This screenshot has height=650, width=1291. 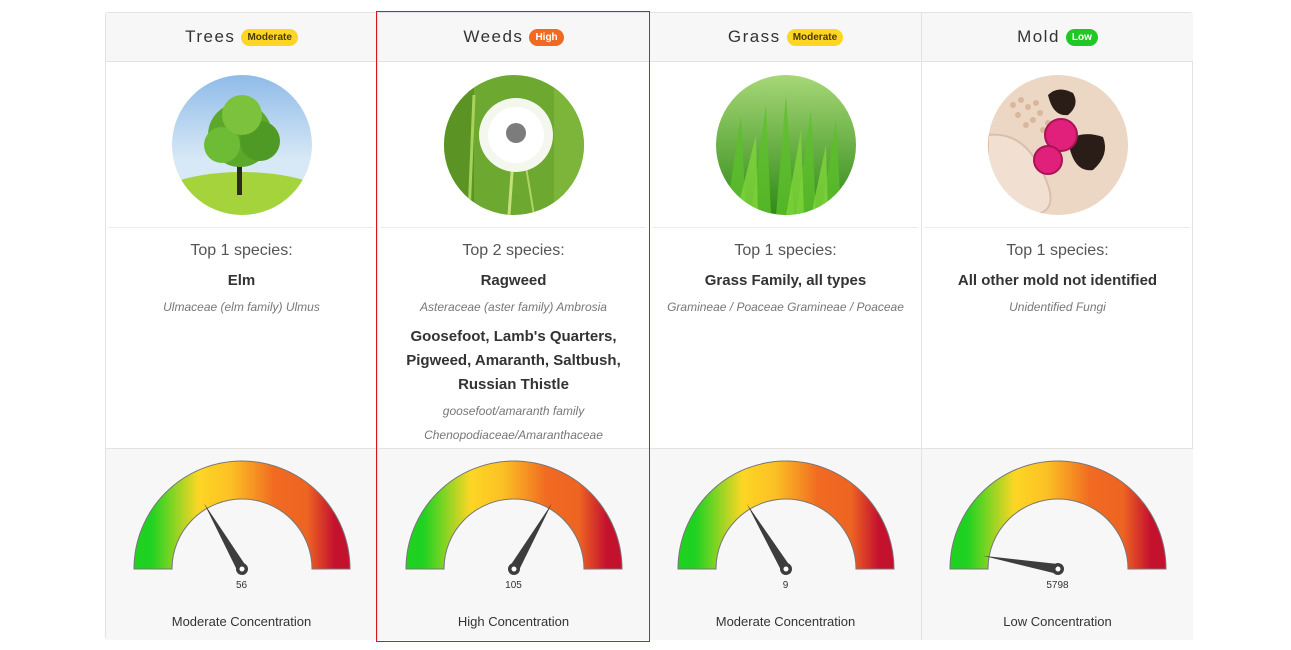 I want to click on dandelion-photo, so click(x=513, y=144).